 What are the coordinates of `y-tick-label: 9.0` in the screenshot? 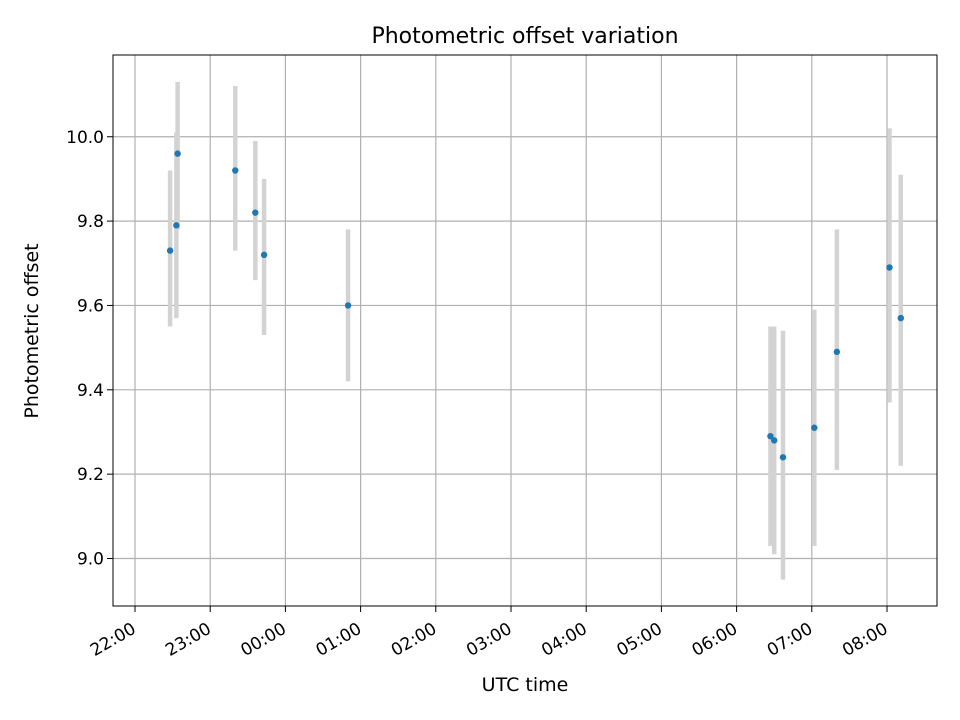 It's located at (90, 560).